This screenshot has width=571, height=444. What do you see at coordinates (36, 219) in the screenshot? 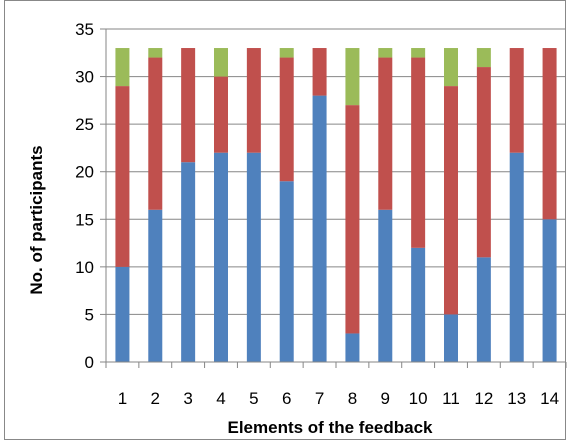
I see `y-axis-label: No. of participants` at bounding box center [36, 219].